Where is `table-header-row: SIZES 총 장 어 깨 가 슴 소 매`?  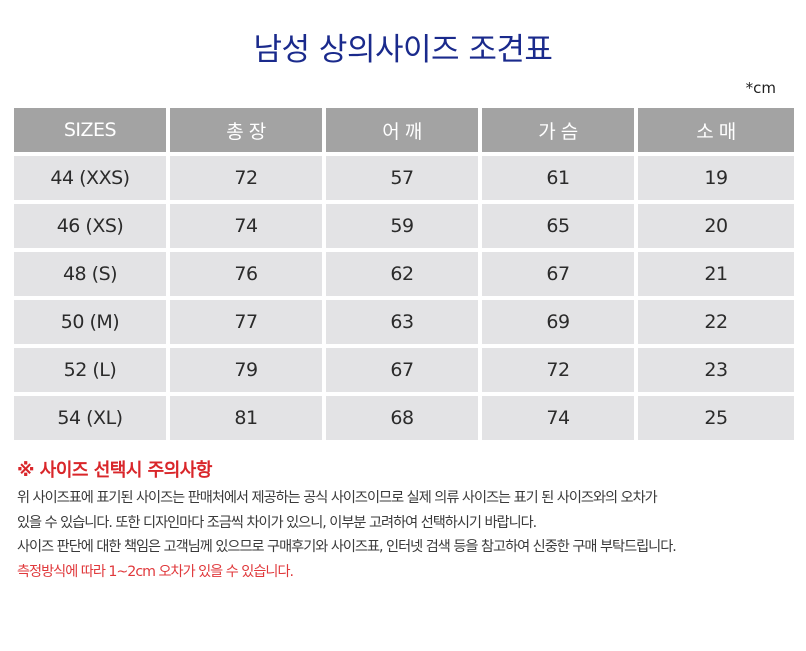 table-header-row: SIZES 총 장 어 깨 가 슴 소 매 is located at coordinates (404, 132).